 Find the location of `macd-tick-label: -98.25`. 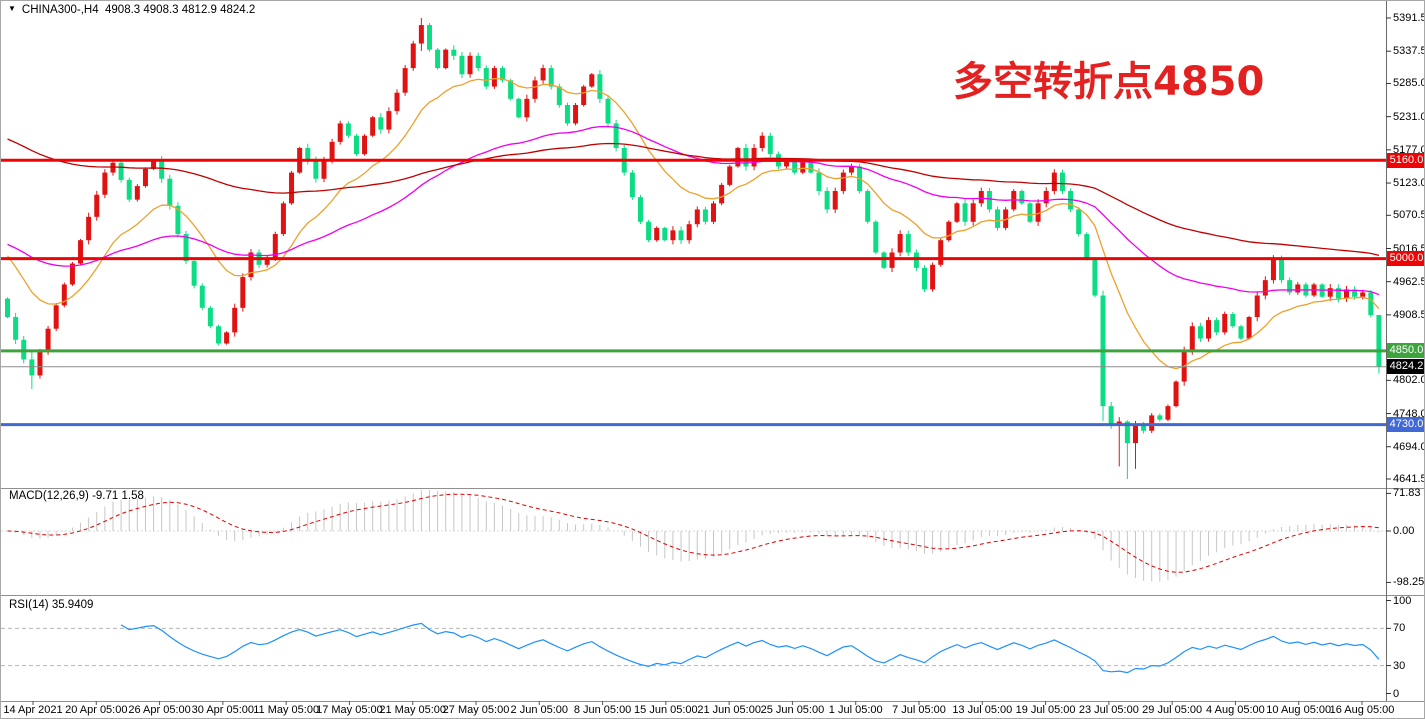

macd-tick-label: -98.25 is located at coordinates (1409, 582).